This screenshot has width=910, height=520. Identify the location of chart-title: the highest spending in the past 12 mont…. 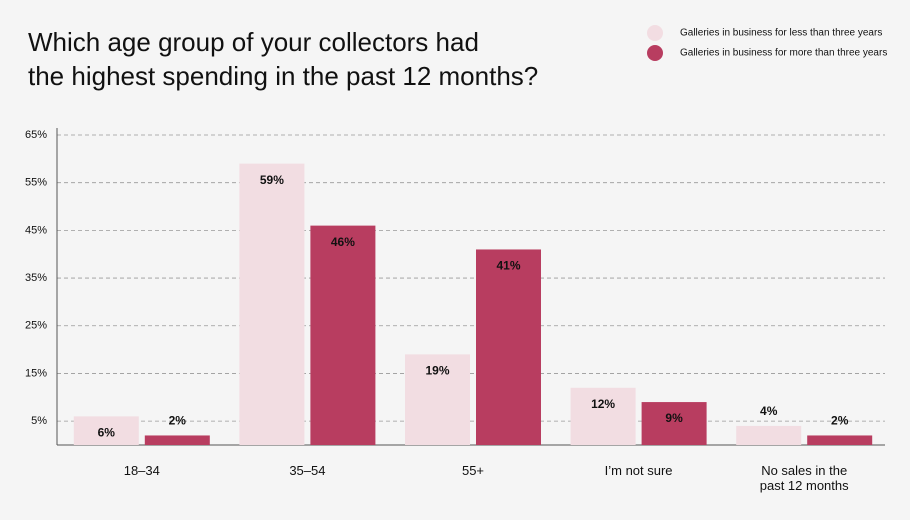
(283, 76).